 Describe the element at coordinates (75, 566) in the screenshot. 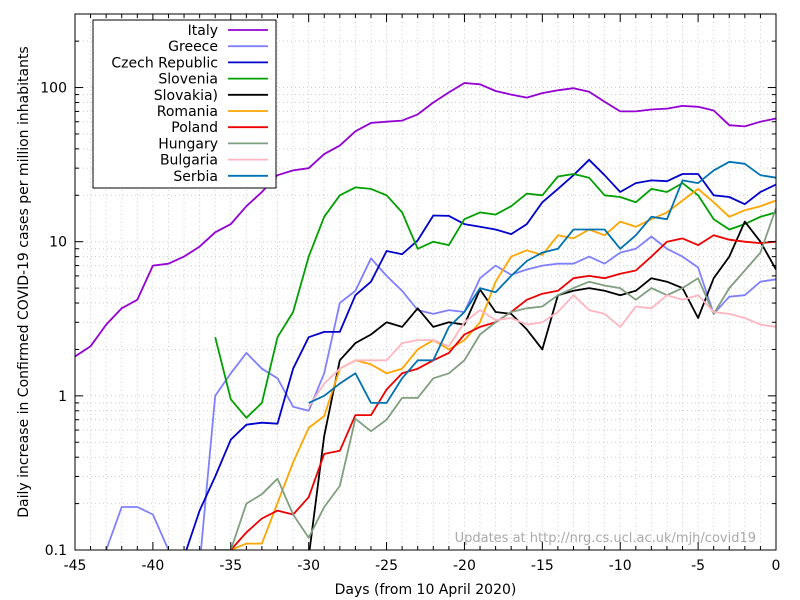

I see `x-tick-label: -45` at that location.